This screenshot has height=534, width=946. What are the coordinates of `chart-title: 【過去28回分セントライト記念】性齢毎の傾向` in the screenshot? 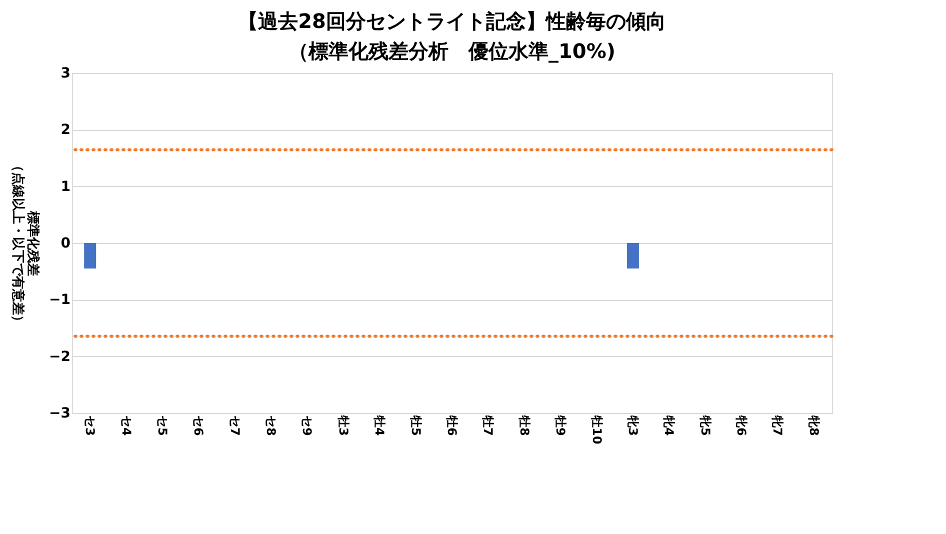 It's located at (452, 21).